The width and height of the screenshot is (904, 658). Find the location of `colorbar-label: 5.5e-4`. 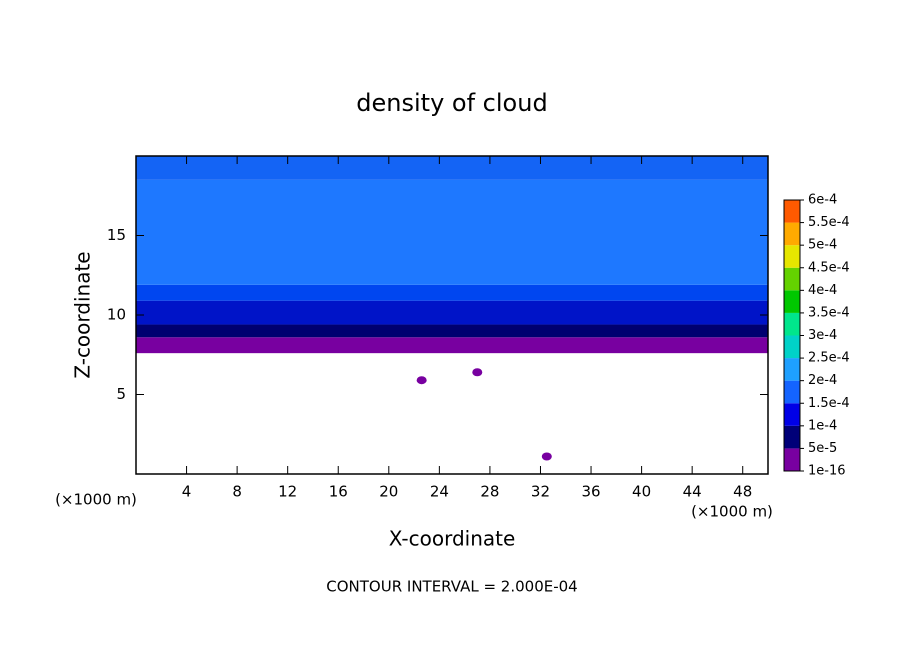

colorbar-label: 5.5e-4 is located at coordinates (829, 222).